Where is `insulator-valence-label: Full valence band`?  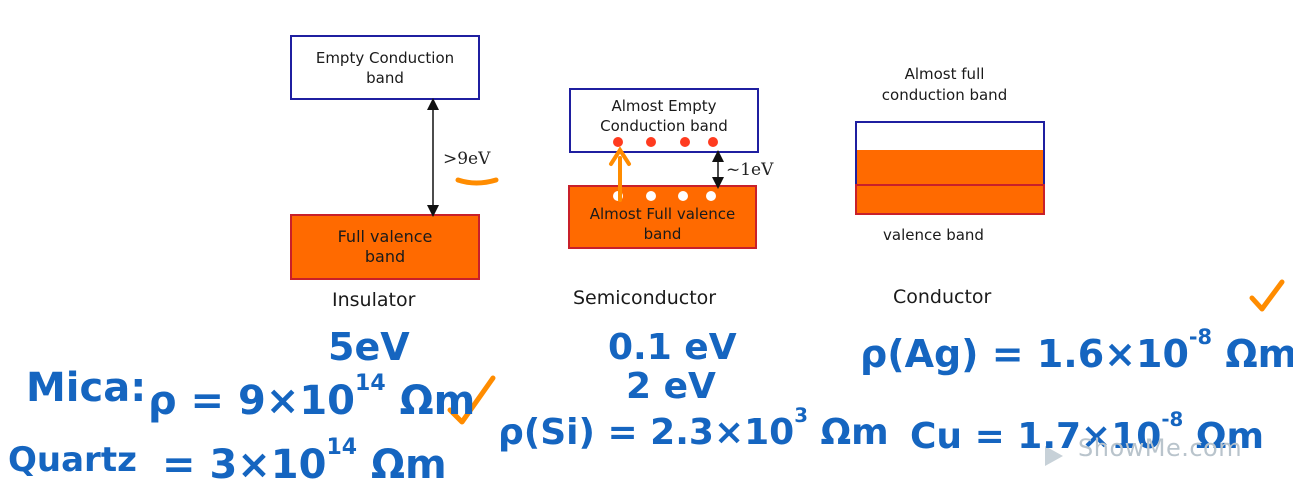 insulator-valence-label: Full valence band is located at coordinates (385, 246).